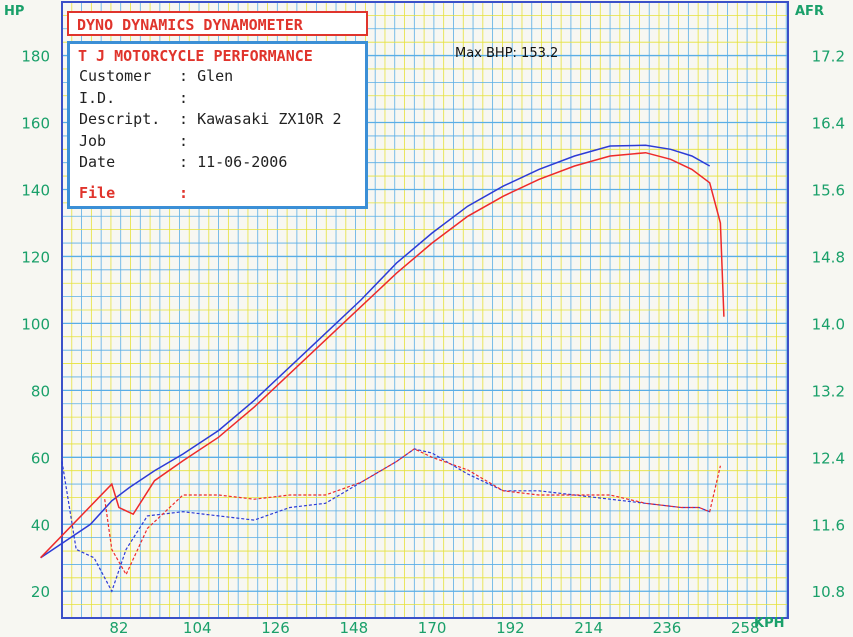  What do you see at coordinates (197, 628) in the screenshot?
I see `x-tick-label: 104` at bounding box center [197, 628].